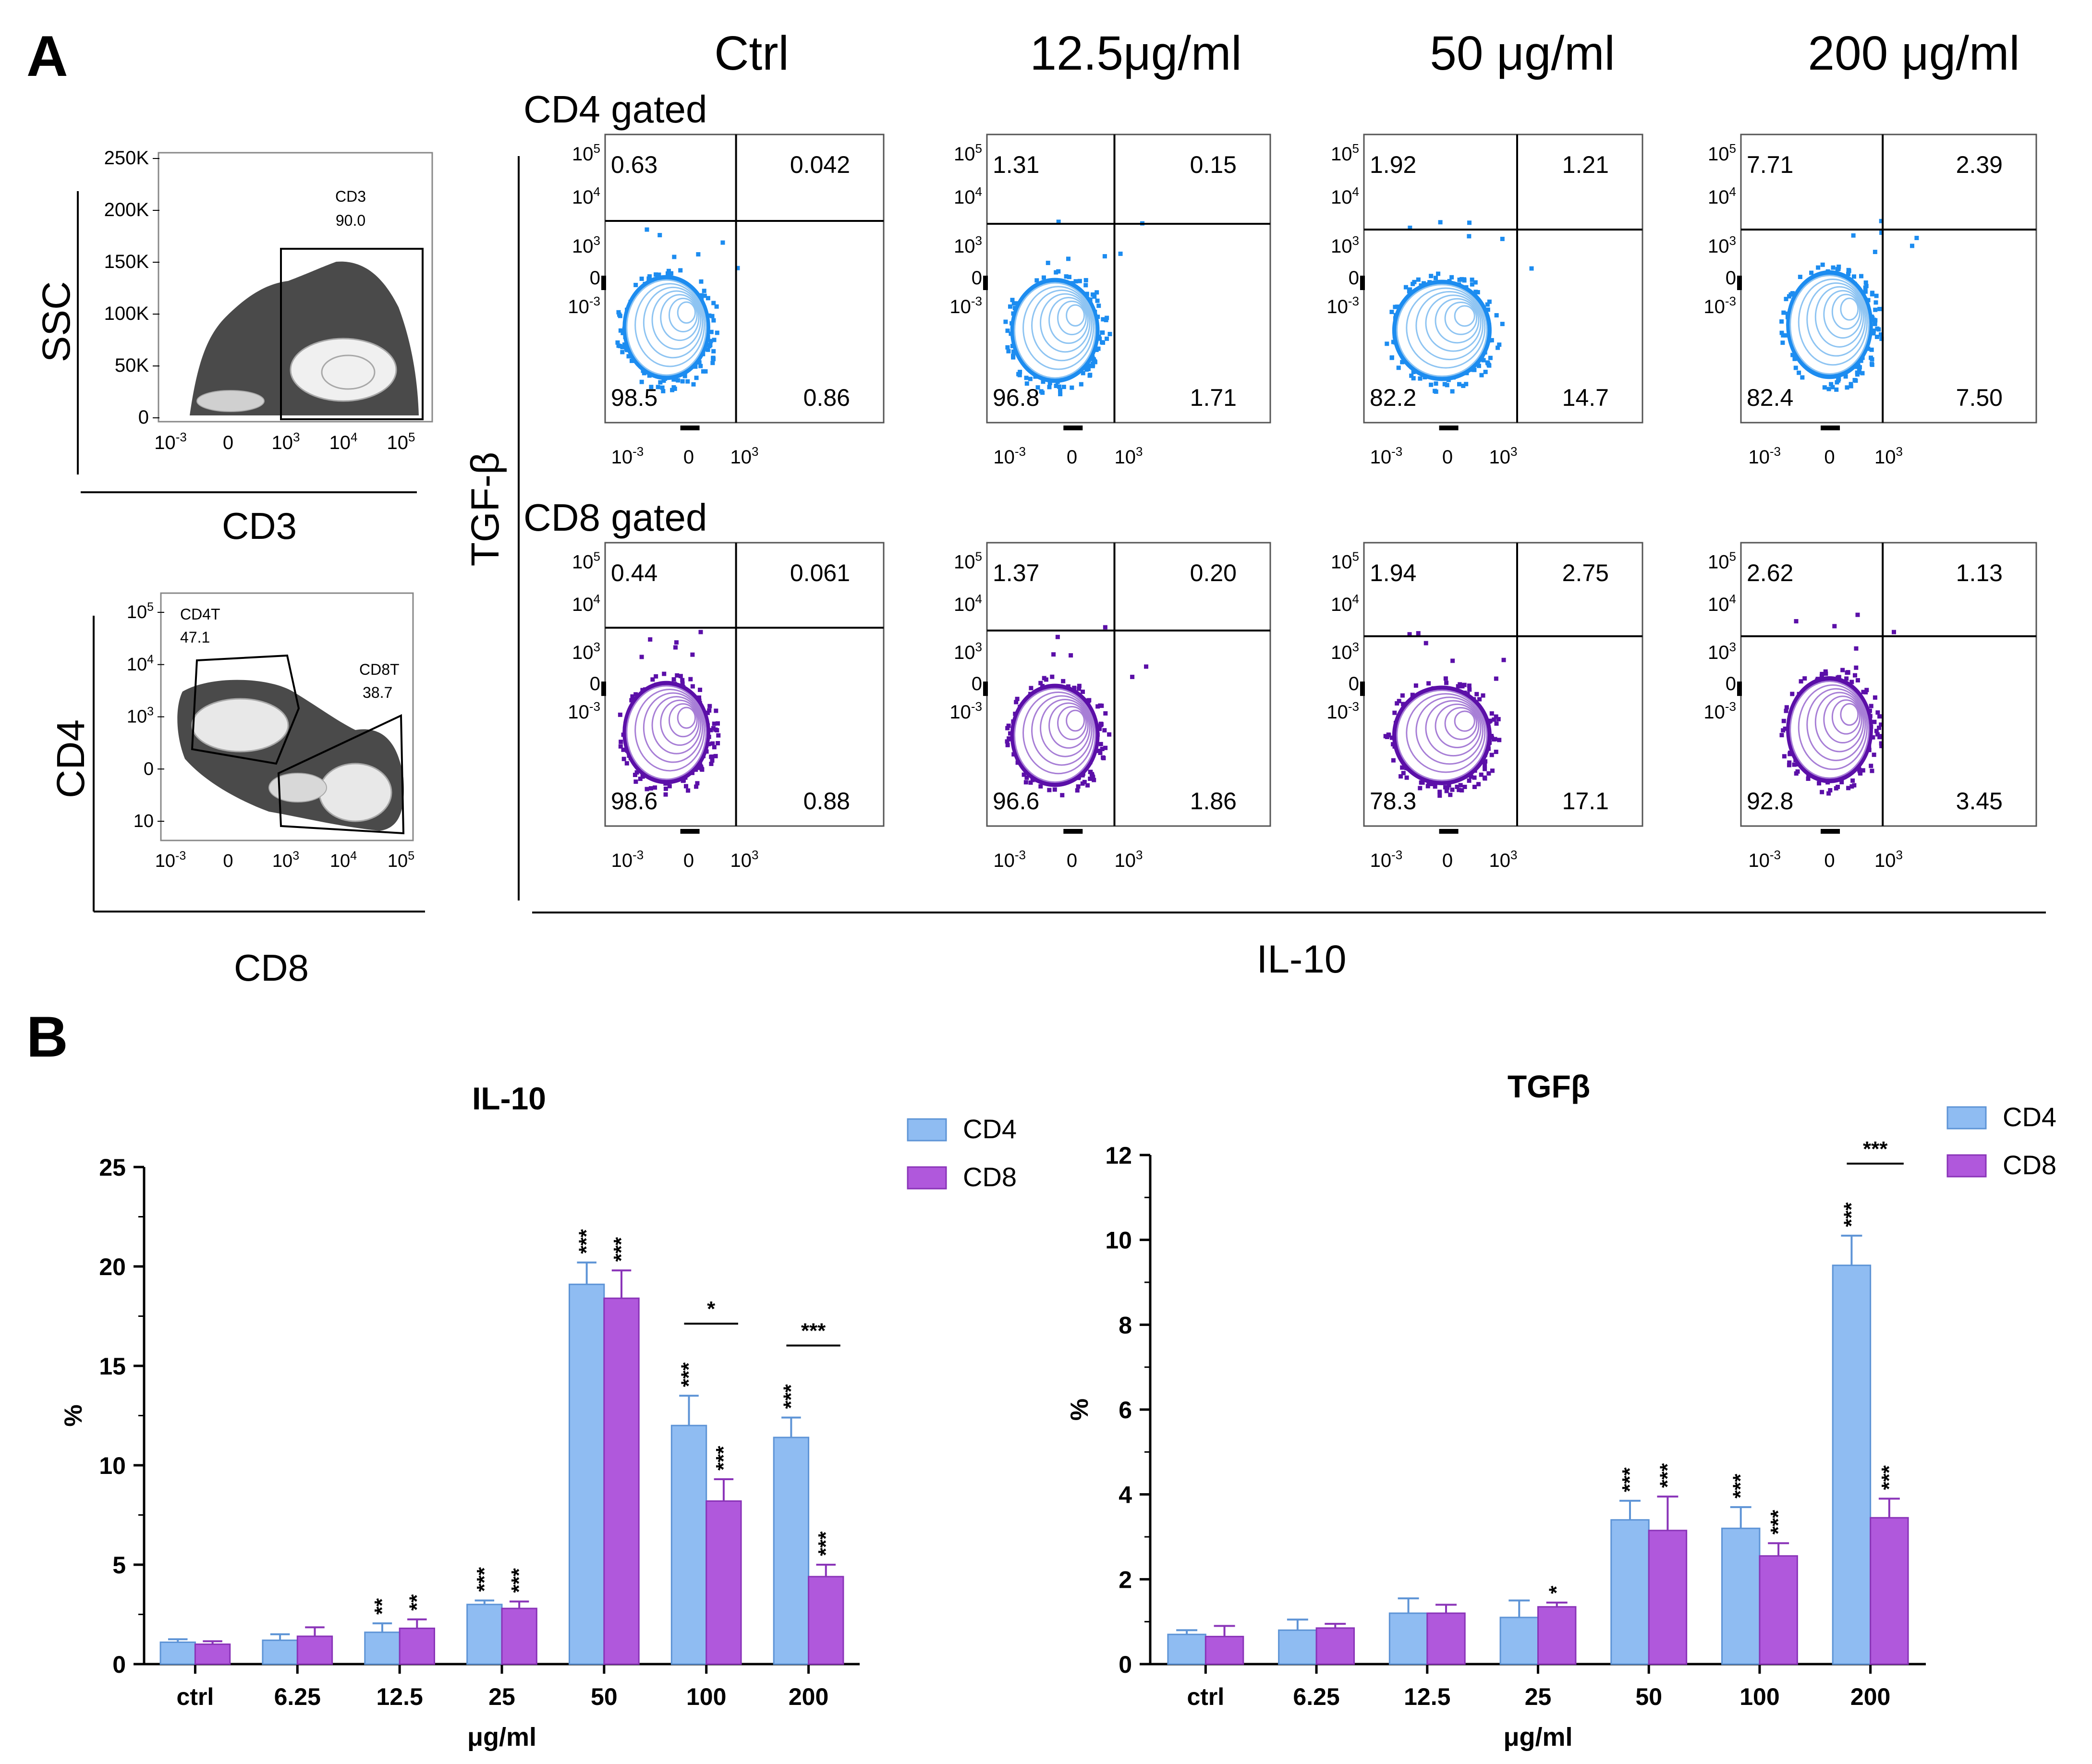 Image resolution: width=2092 pixels, height=1764 pixels. Describe the element at coordinates (809, 1696) in the screenshot. I see `chart-x-tick-label: 200` at that location.